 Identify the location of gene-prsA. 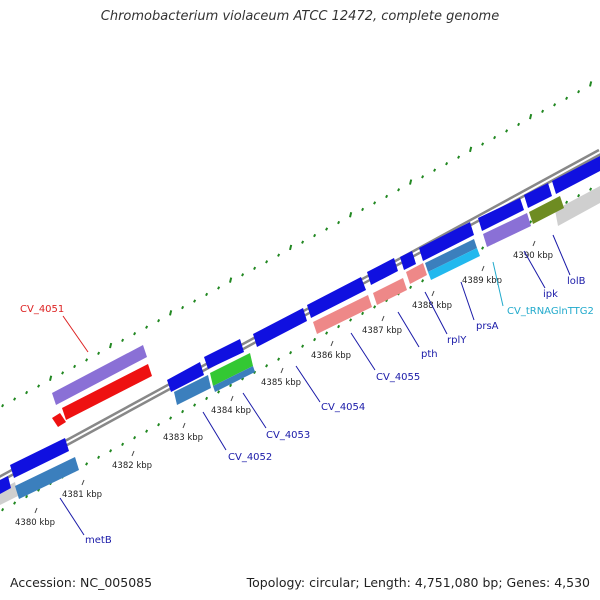
(451, 255).